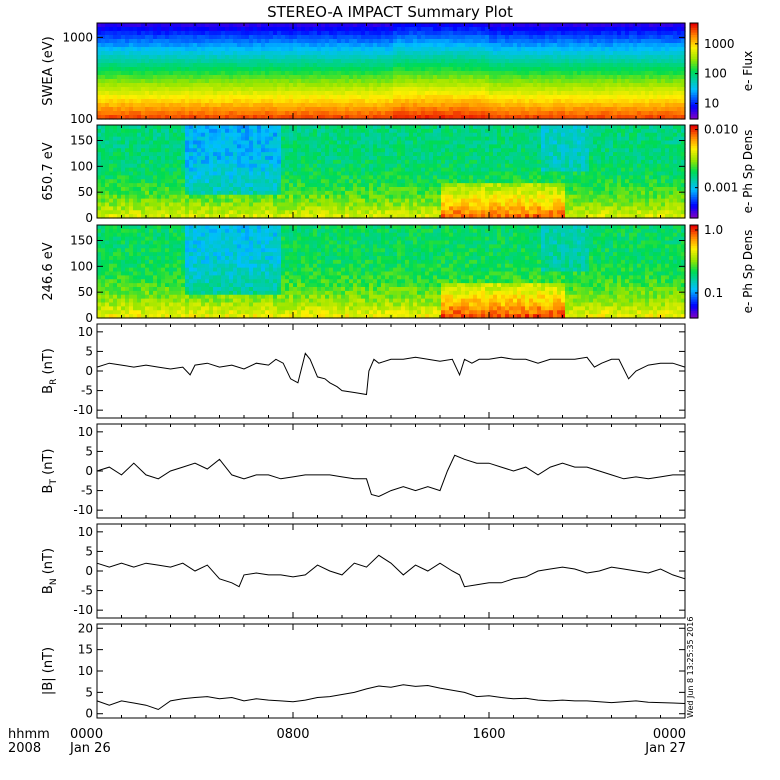 This screenshot has width=780, height=780. Describe the element at coordinates (694, 65) in the screenshot. I see `swea-colorbar-segment` at that location.